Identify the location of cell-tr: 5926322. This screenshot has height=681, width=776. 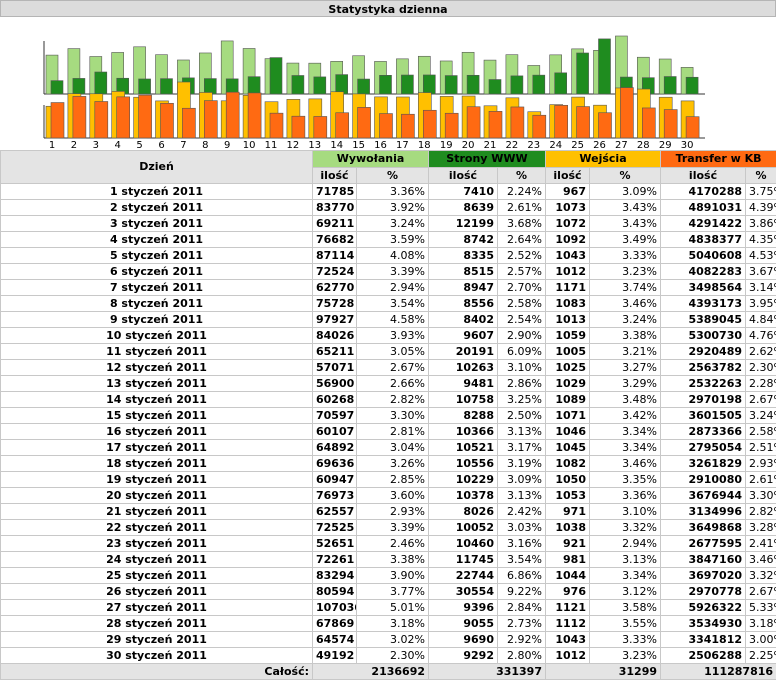
(703, 607).